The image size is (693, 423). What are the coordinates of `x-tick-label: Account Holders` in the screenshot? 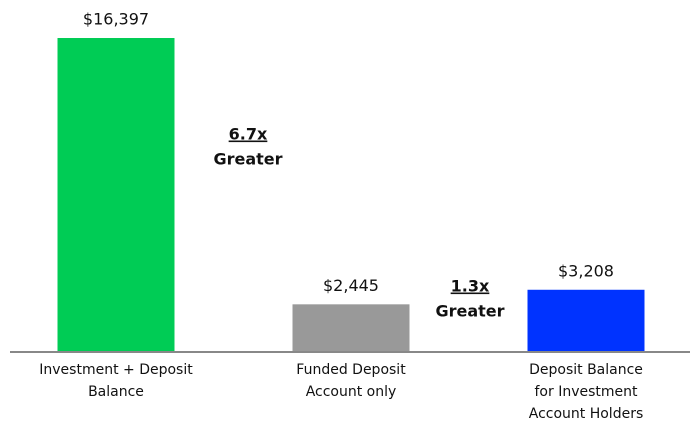 It's located at (586, 414).